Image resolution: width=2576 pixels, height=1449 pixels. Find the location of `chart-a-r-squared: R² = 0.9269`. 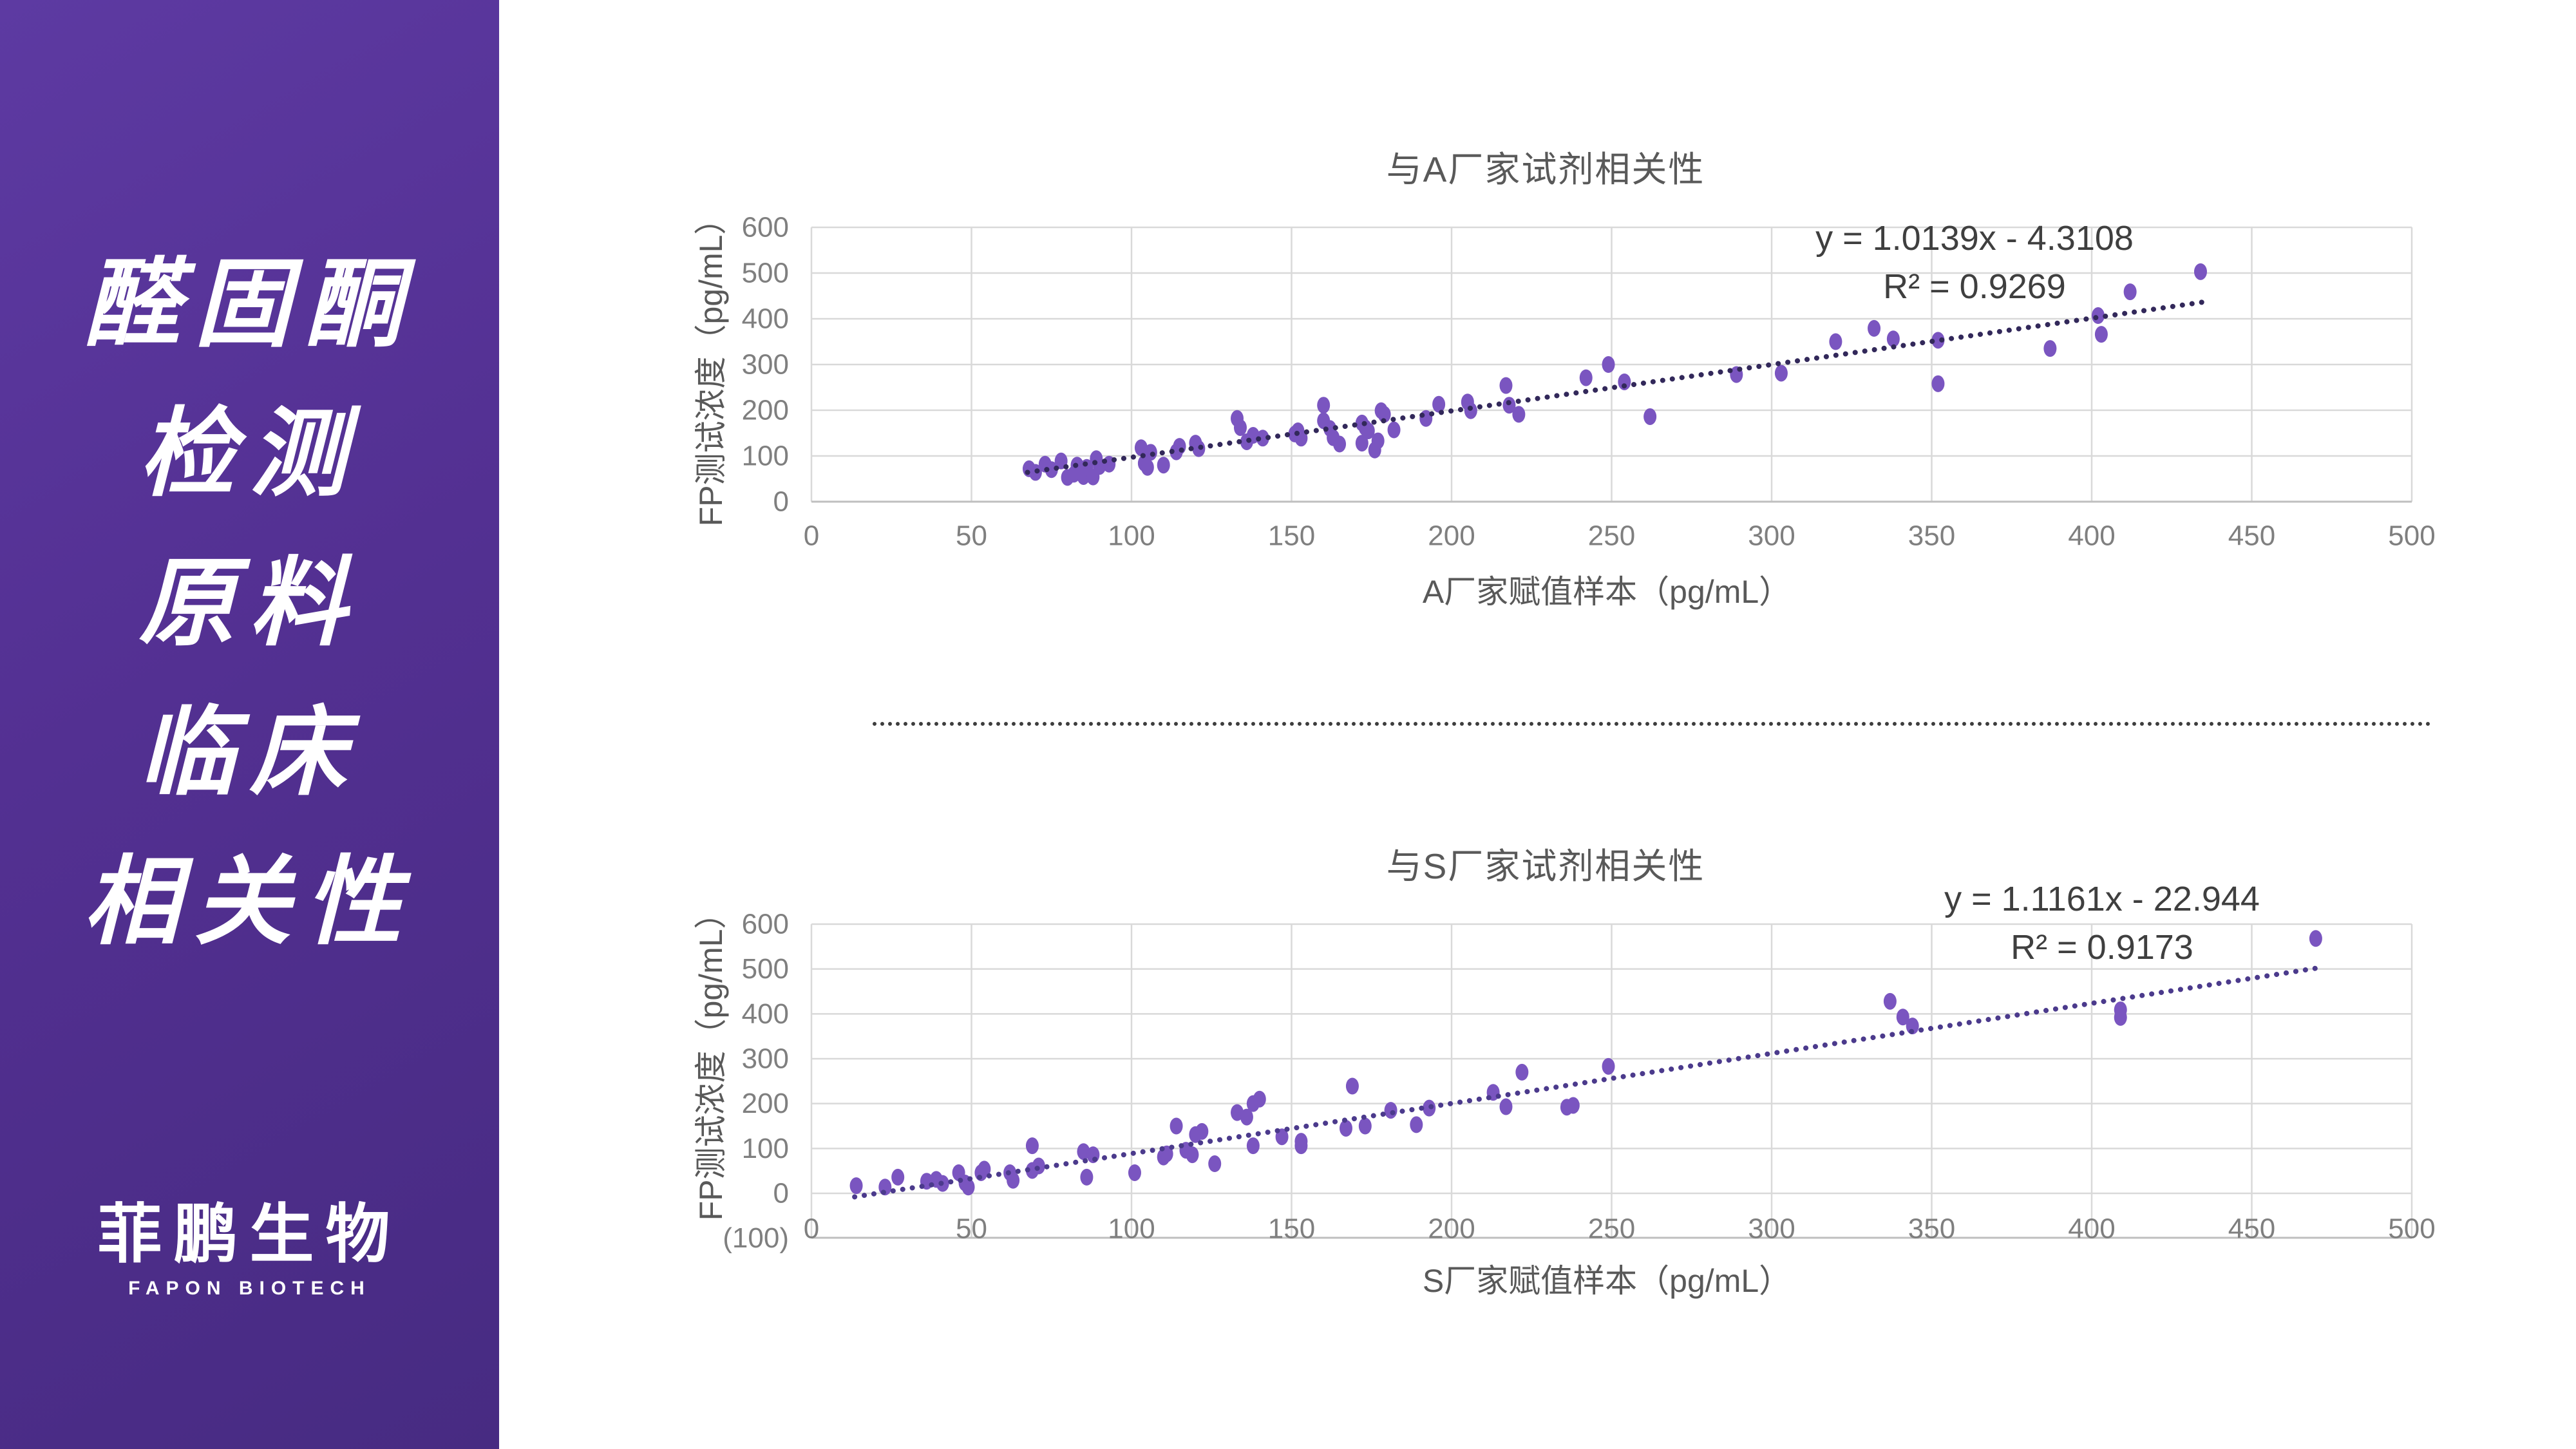

chart-a-r-squared: R² = 0.9269 is located at coordinates (1975, 286).